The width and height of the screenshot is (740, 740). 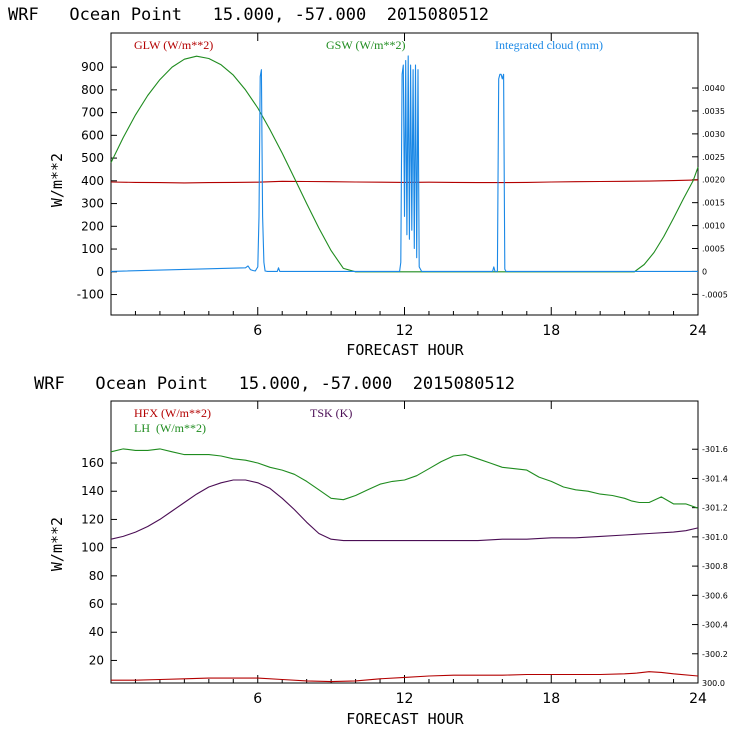 I want to click on top-y-tick-label: 200, so click(x=92, y=226).